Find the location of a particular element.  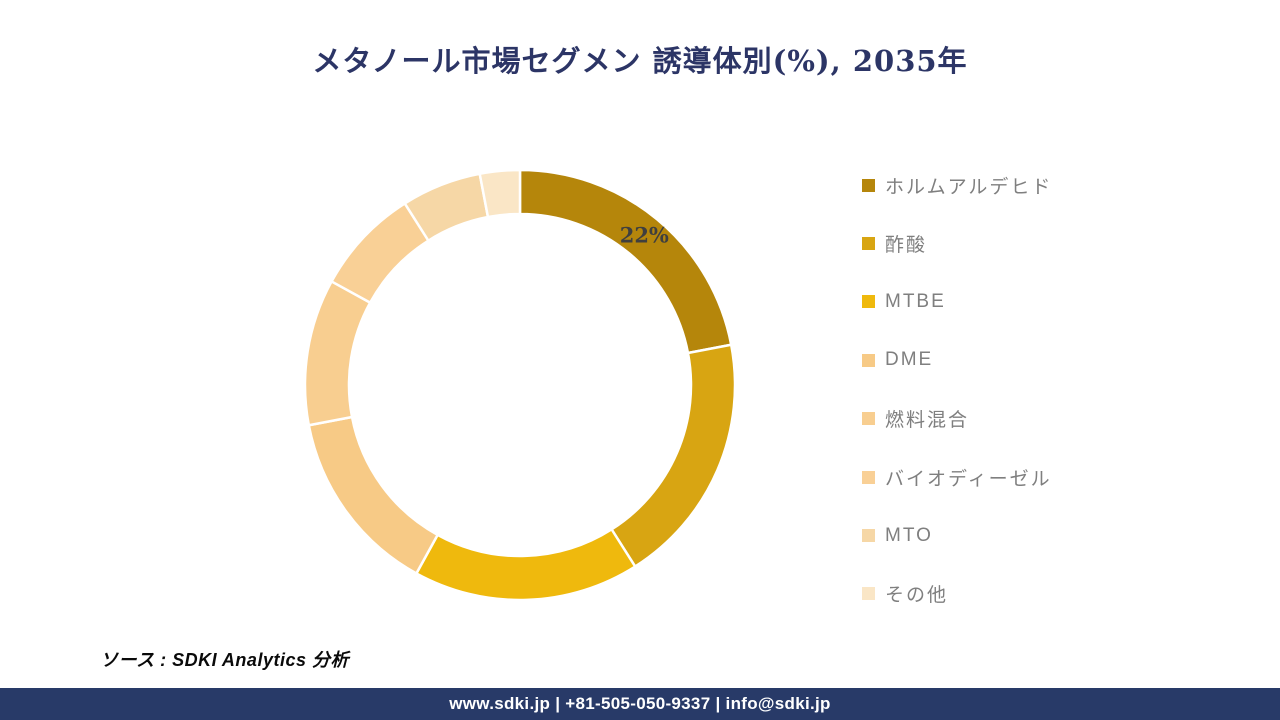

legend-label: DME is located at coordinates (909, 360).